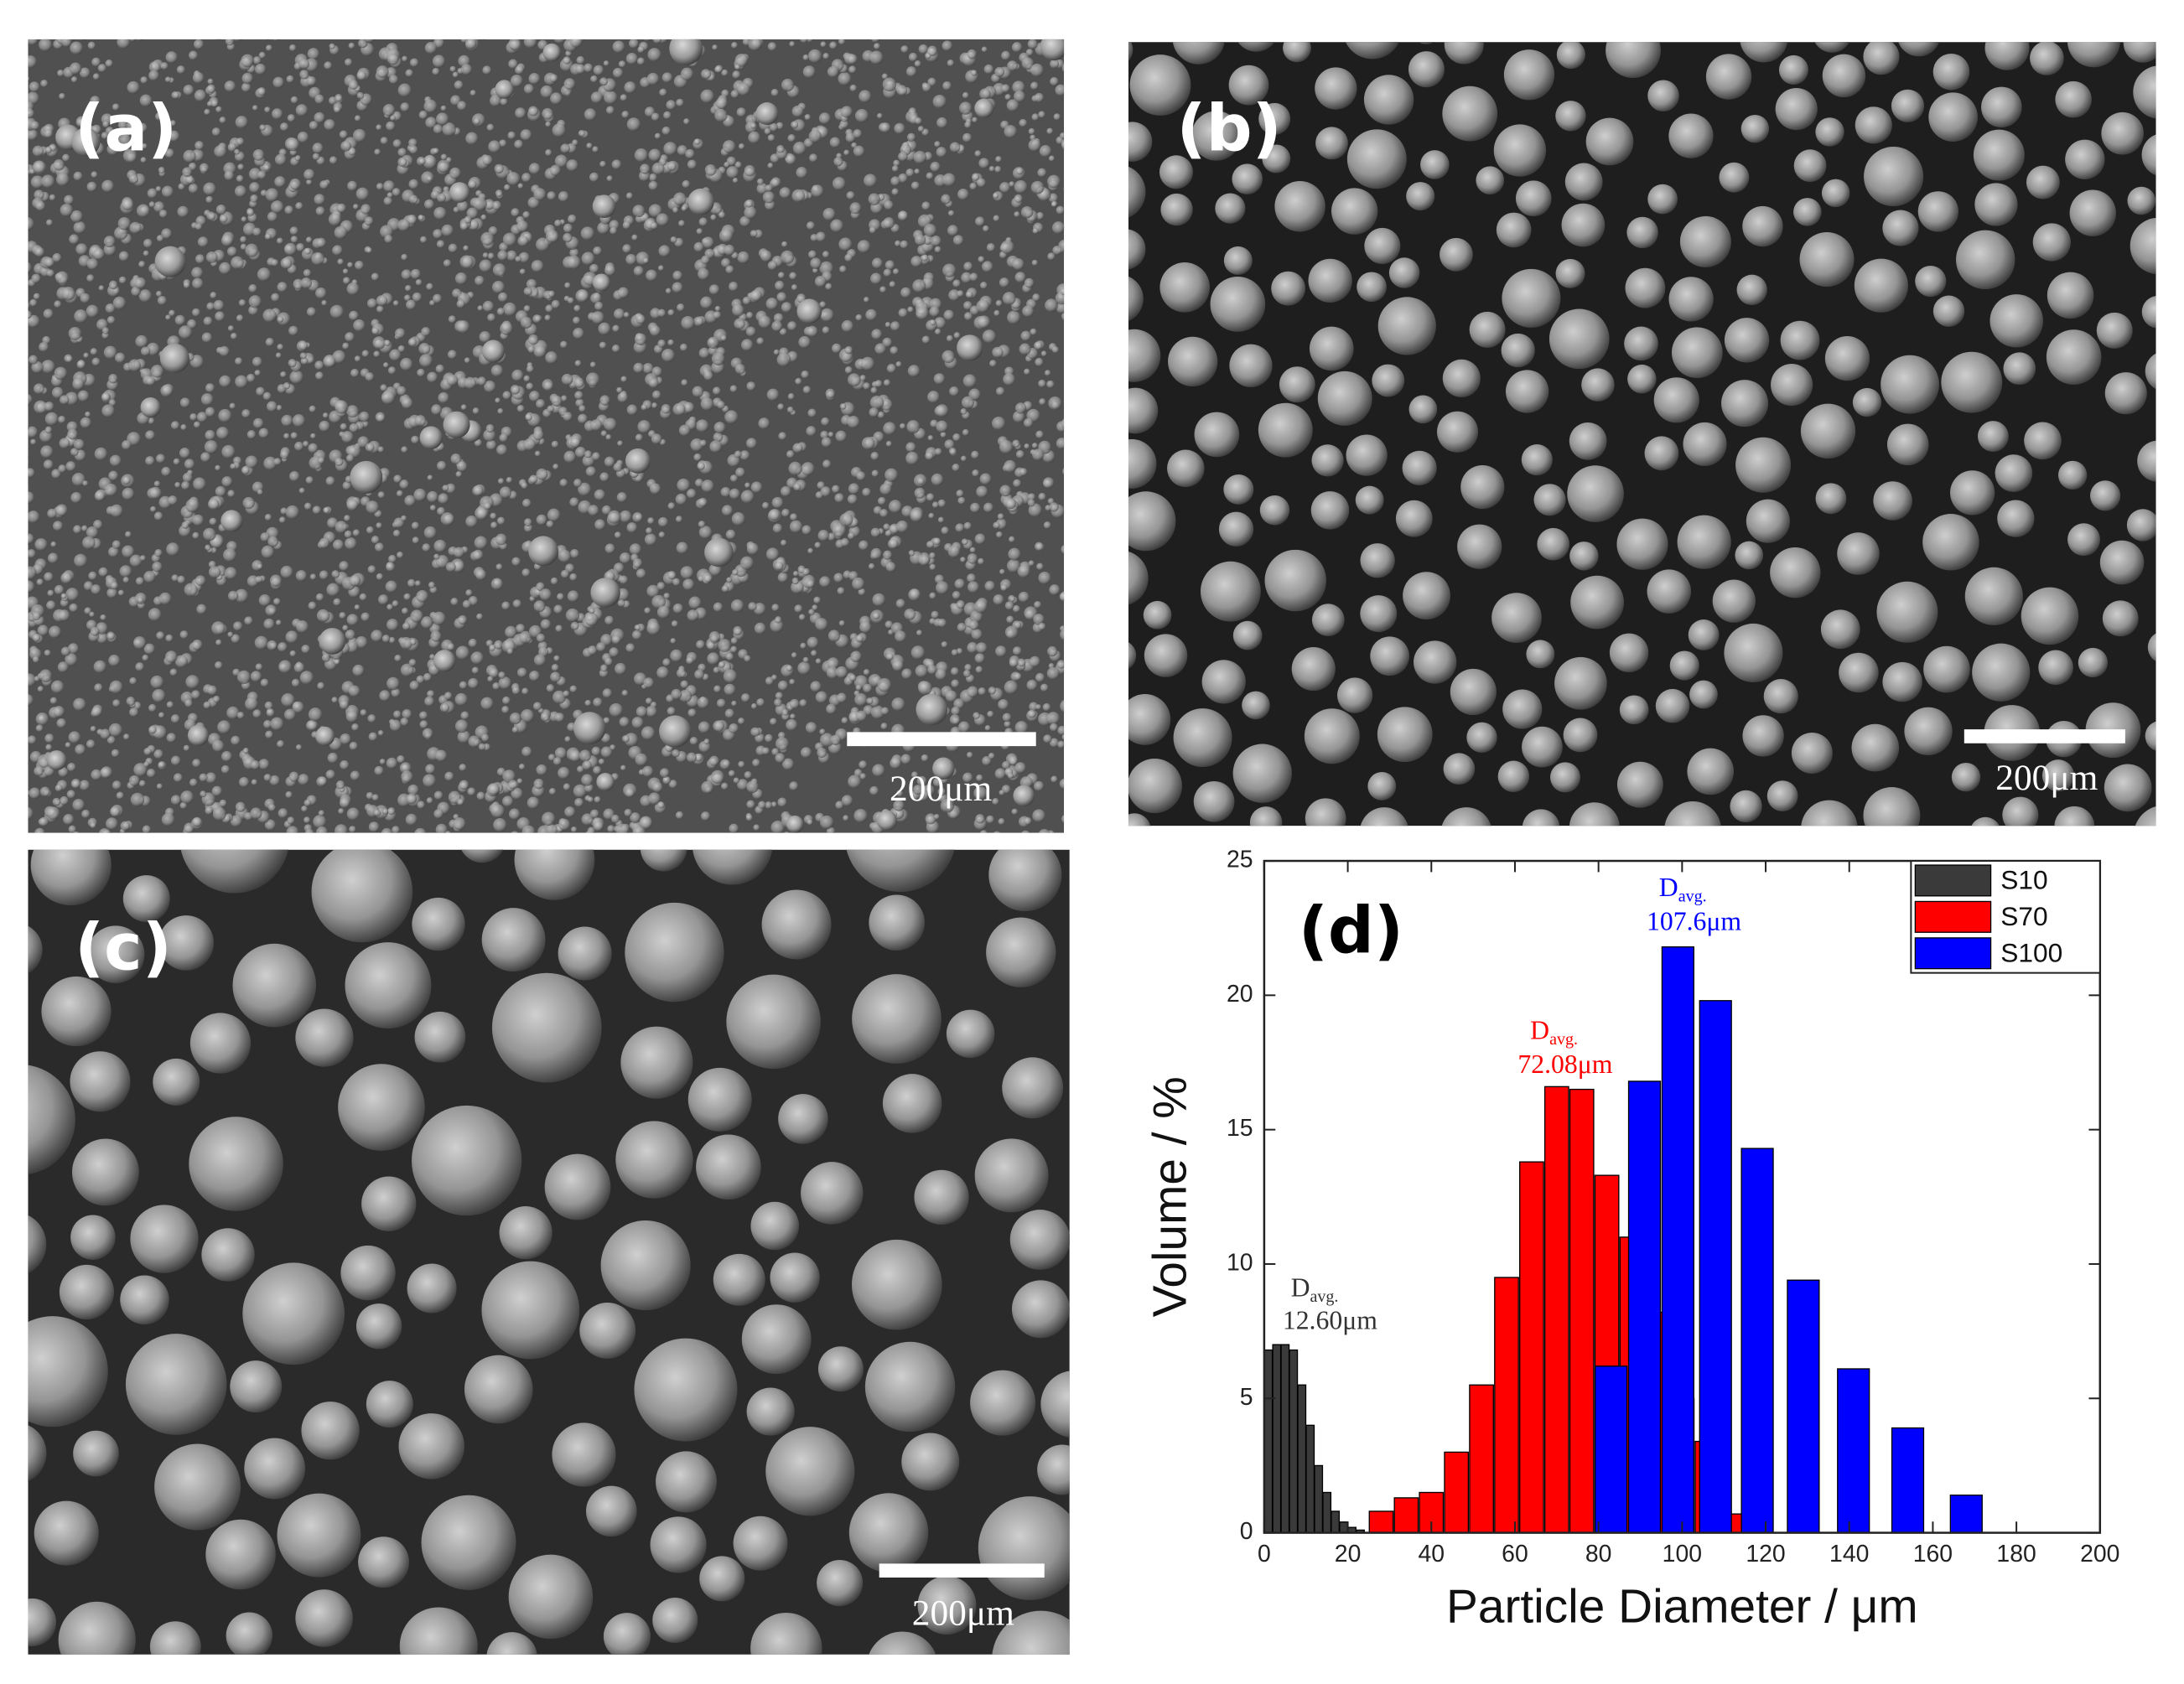 The image size is (2184, 1684). I want to click on legend-label: S10, so click(2023, 879).